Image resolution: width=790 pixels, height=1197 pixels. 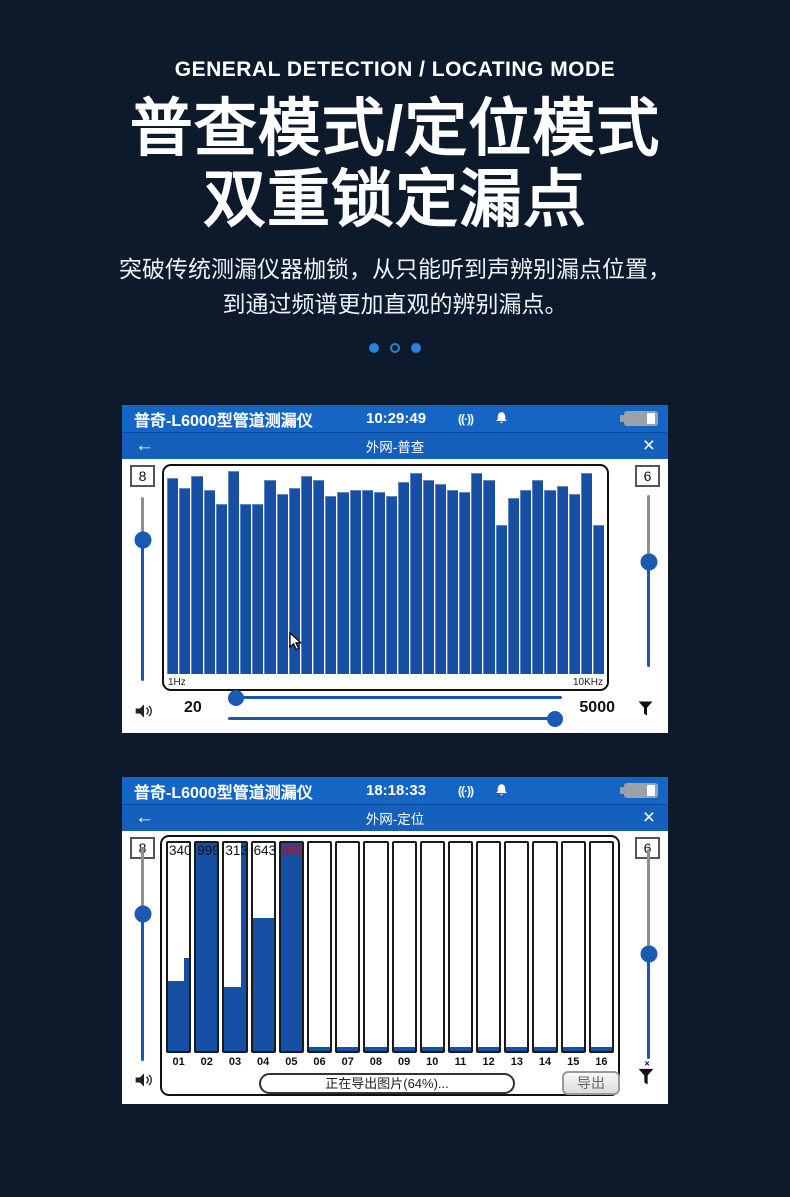 What do you see at coordinates (395, 718) in the screenshot?
I see `band-high-slider` at bounding box center [395, 718].